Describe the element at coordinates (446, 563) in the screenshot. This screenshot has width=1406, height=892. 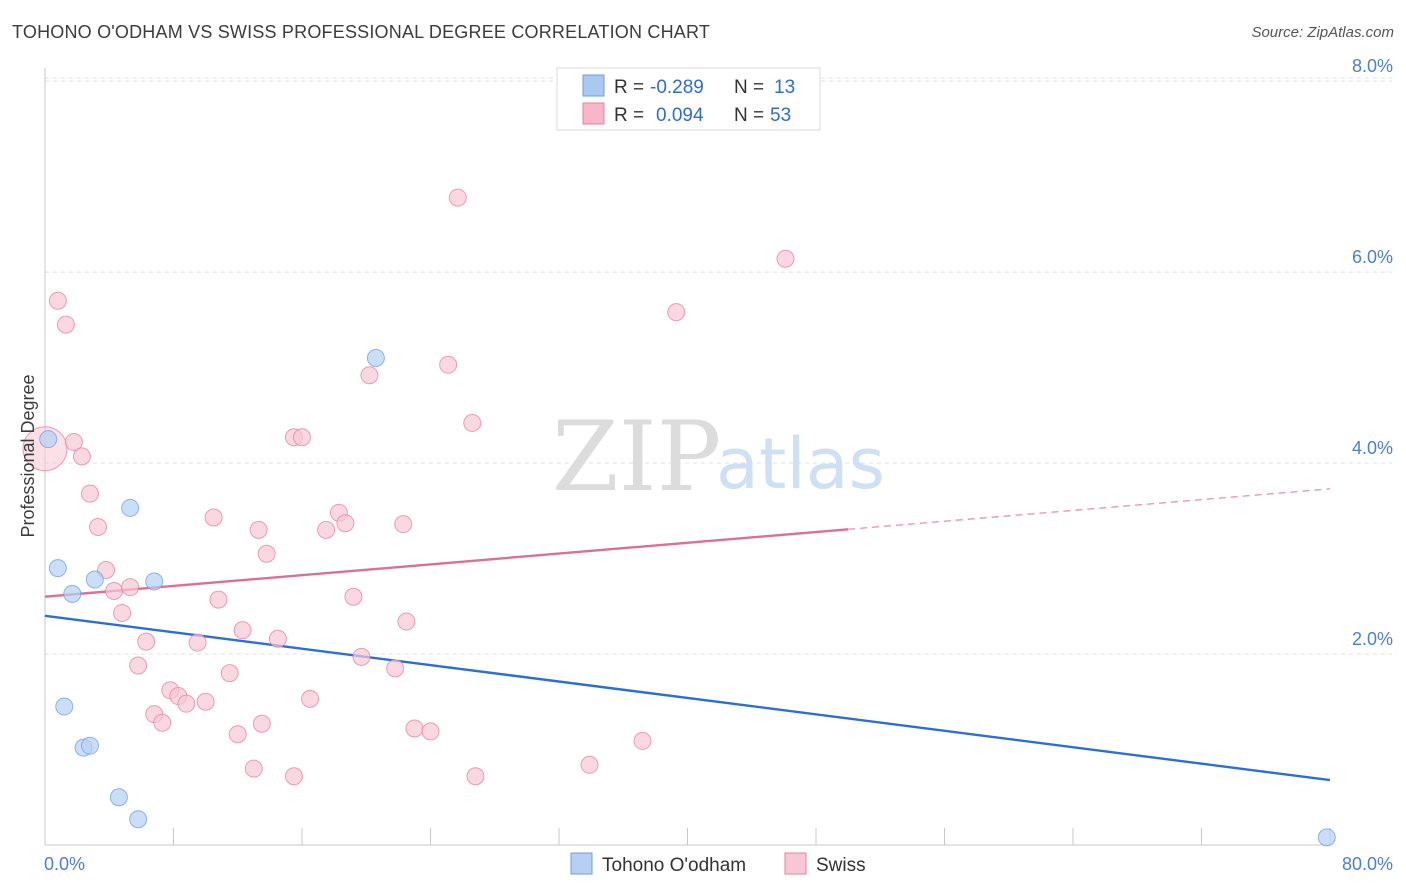
I see `trend-line-swiss` at that location.